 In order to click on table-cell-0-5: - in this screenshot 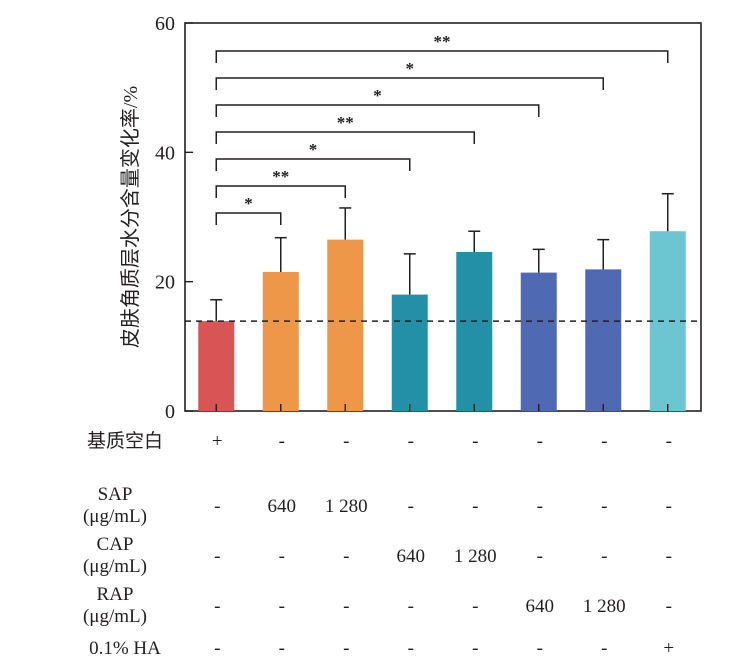, I will do `click(540, 441)`.